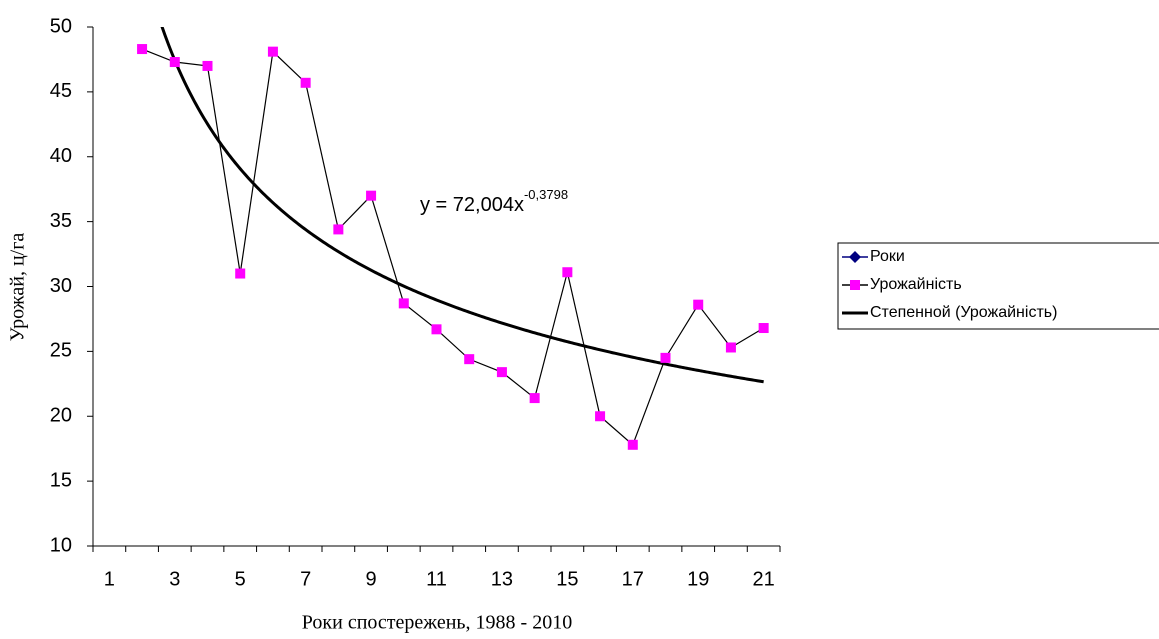  Describe the element at coordinates (963, 312) in the screenshot. I see `legend-label: Степенной (Урожайність)` at that location.